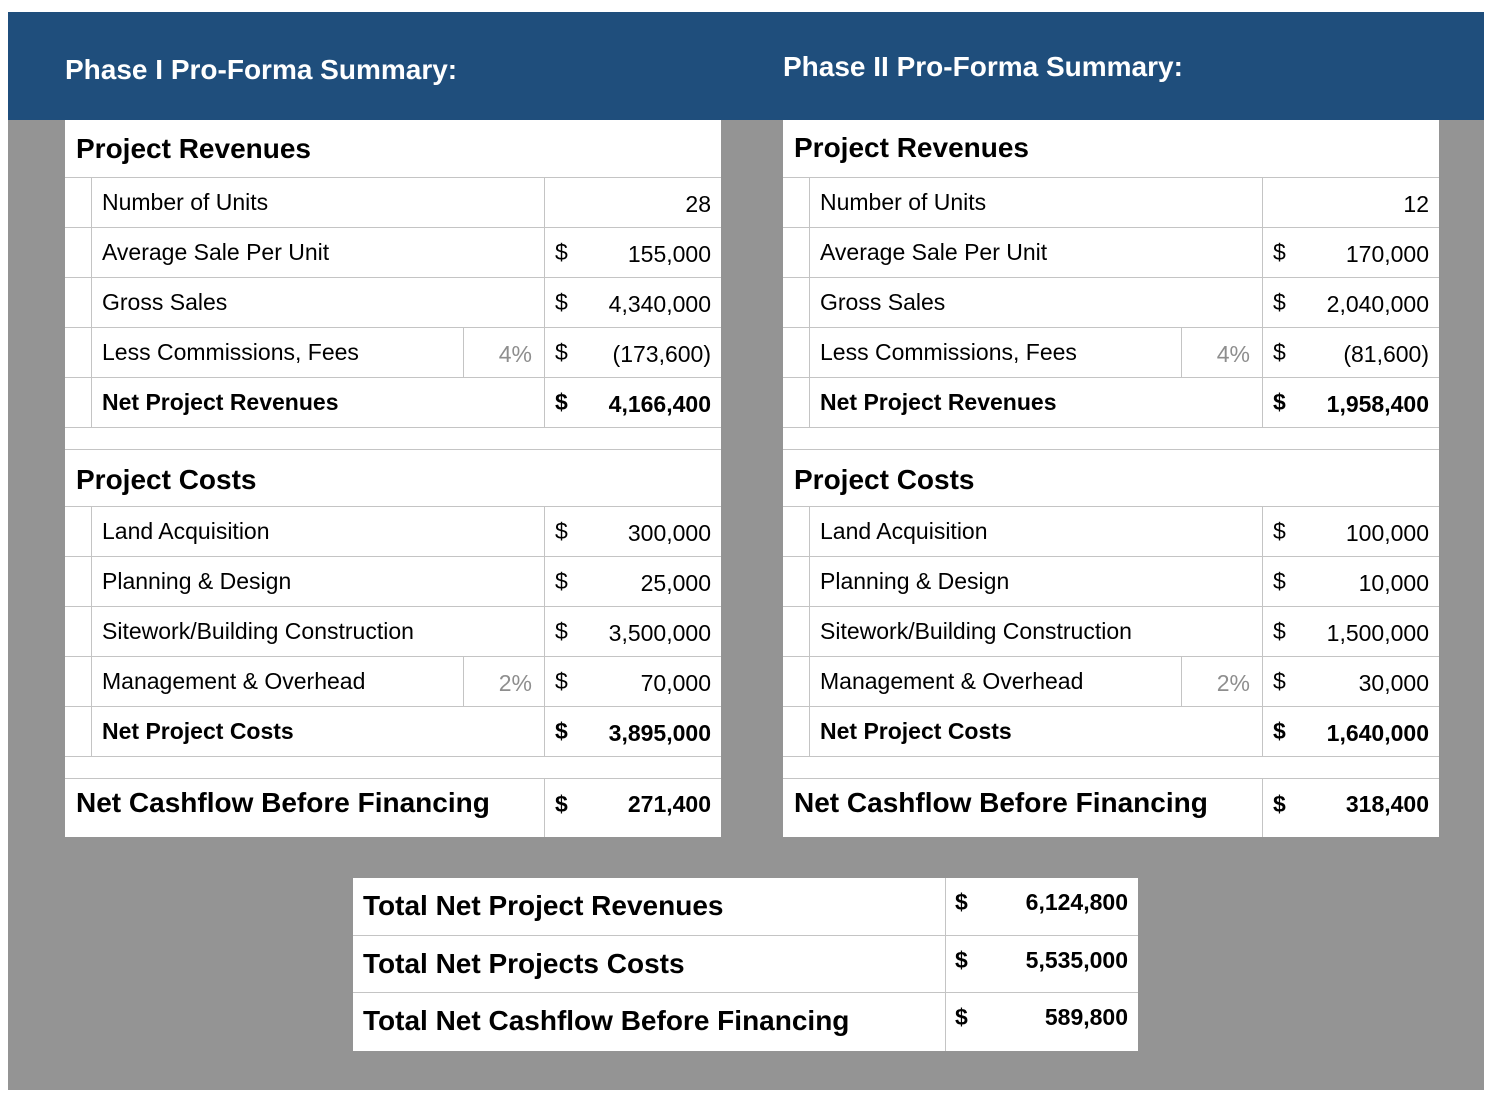 Image resolution: width=1498 pixels, height=1102 pixels. Describe the element at coordinates (1111, 352) in the screenshot. I see `table-row: Less Commissions, Fees 4% $ (81,600)` at that location.